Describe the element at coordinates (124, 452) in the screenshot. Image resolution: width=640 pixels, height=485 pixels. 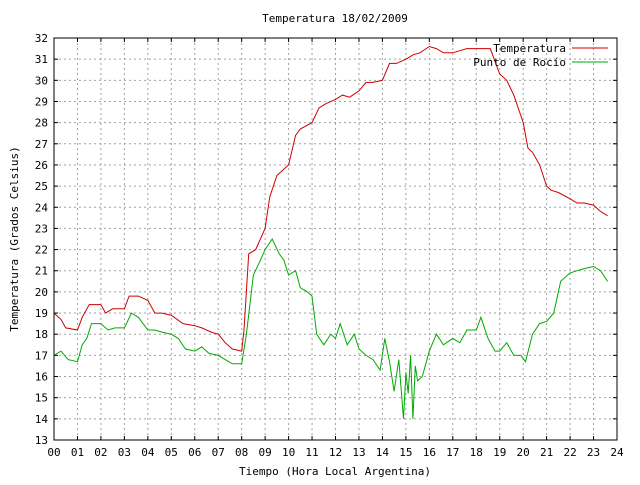
I see `x-tick-label: 03` at that location.